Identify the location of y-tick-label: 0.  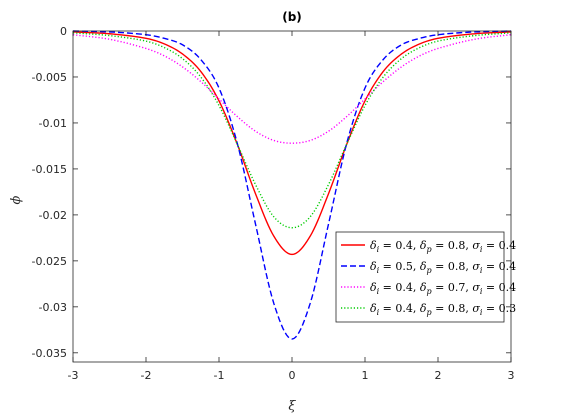
(63, 31).